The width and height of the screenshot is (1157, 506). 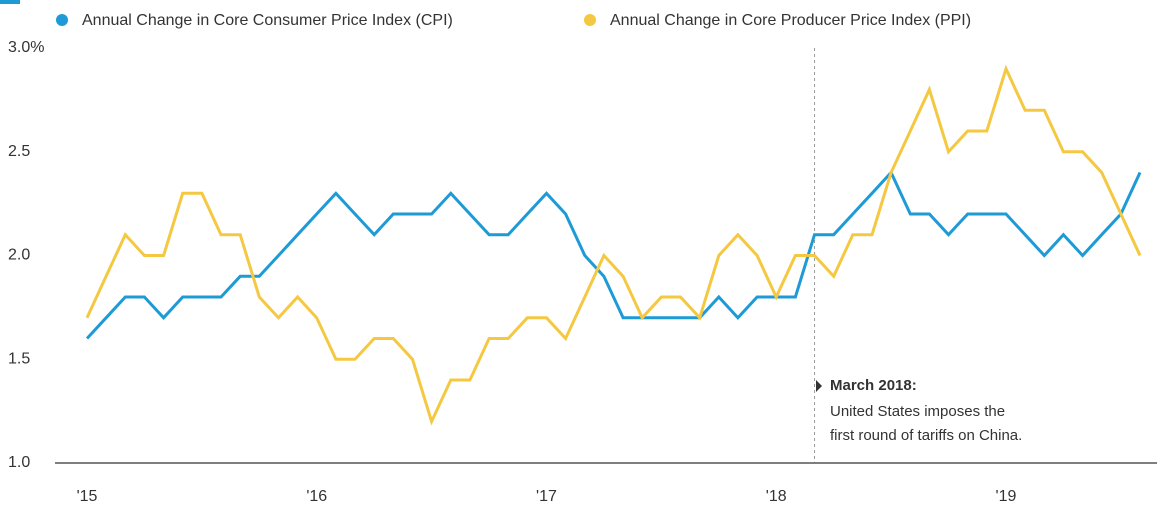 I want to click on x-tick-label: '19, so click(x=1006, y=496).